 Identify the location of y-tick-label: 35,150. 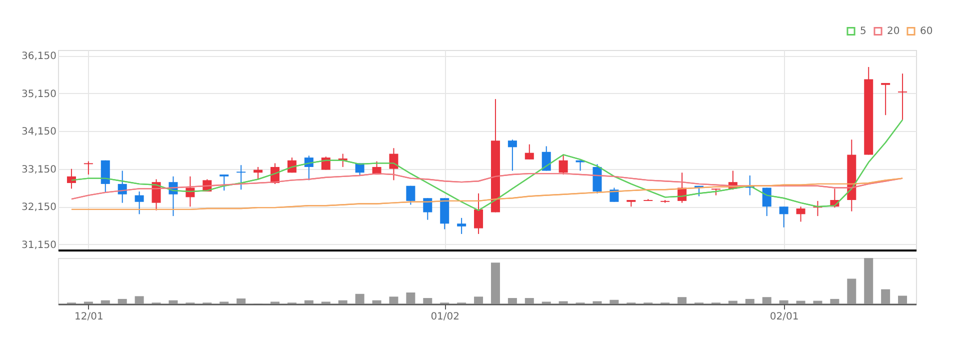
(39, 94).